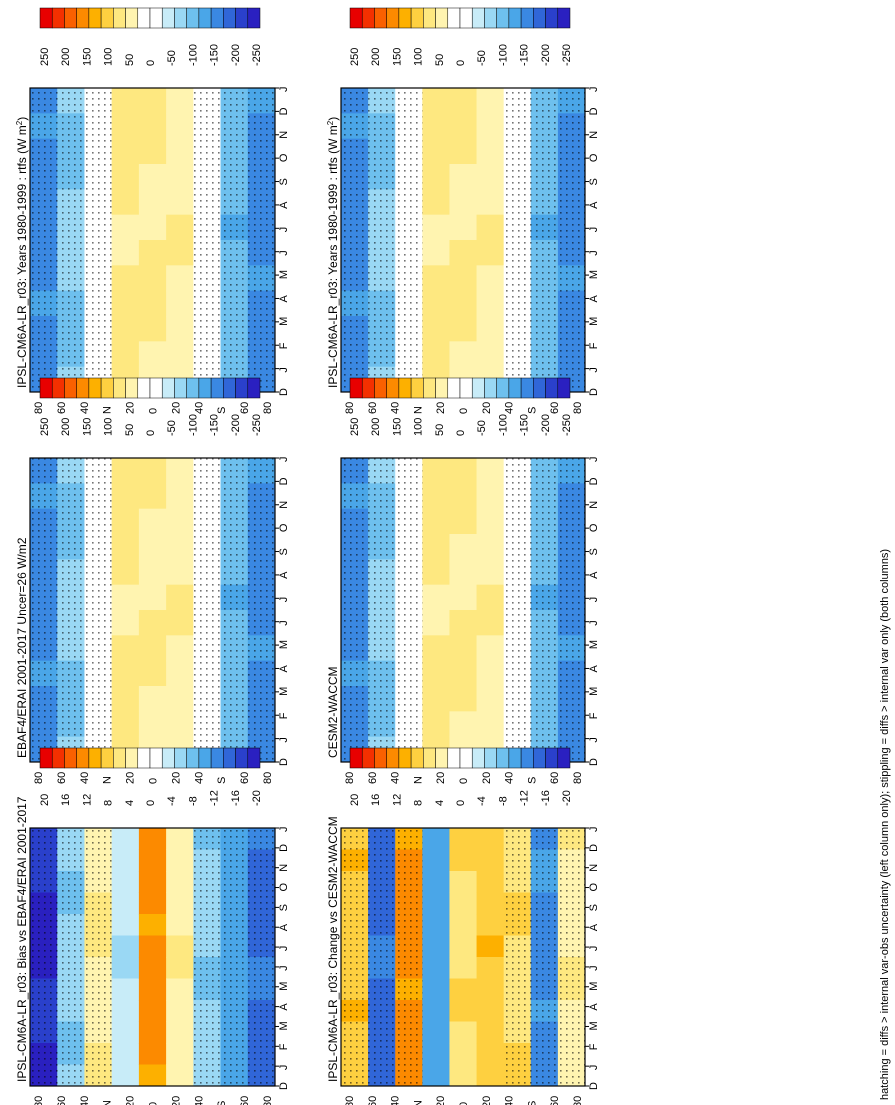 The height and width of the screenshot is (1105, 895). Describe the element at coordinates (464, 1103) in the screenshot. I see `lat-tick-label: 0` at that location.